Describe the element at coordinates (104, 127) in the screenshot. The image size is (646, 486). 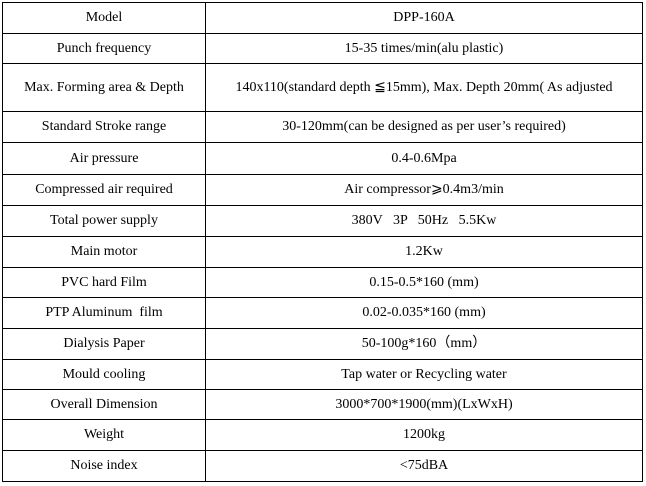
I see `spec-name: Standard Stroke range` at that location.